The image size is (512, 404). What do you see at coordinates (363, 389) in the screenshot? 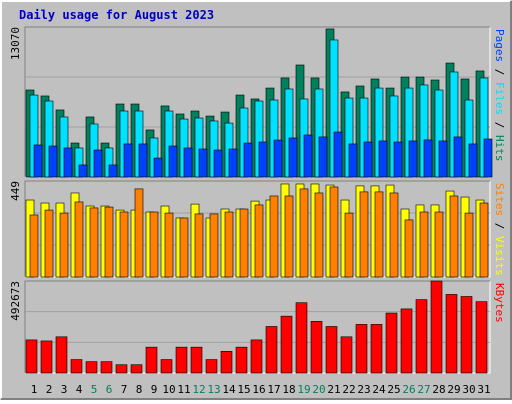
I see `x-tick-label: 23` at bounding box center [363, 389].